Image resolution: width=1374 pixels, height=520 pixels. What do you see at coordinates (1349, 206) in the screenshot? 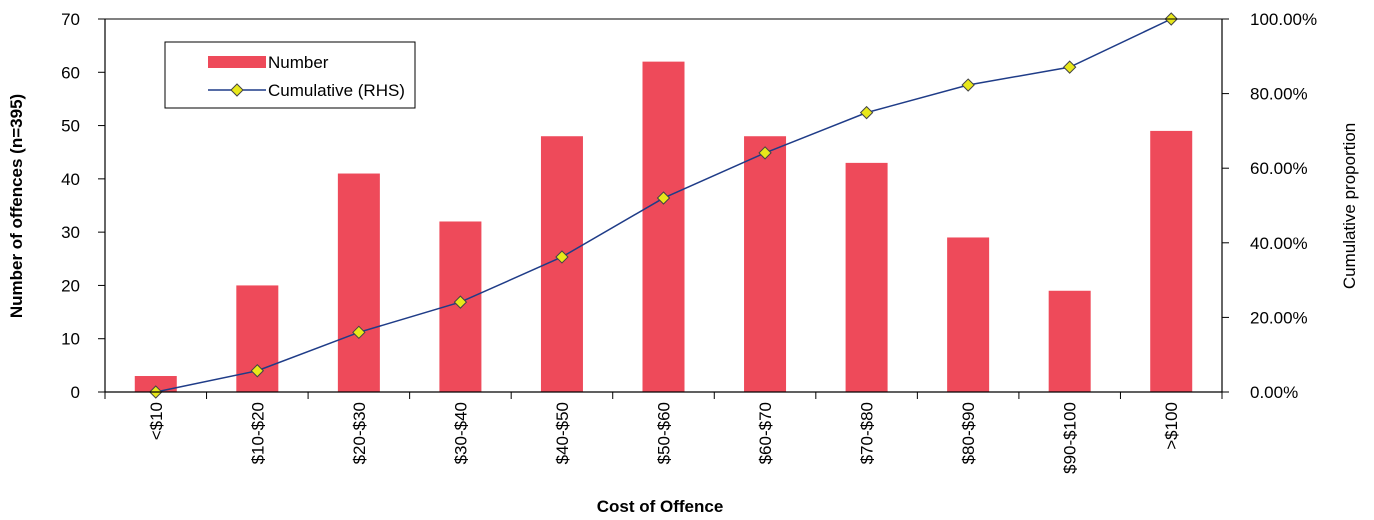
I see `y2-axis-title: Cumulative proportion` at bounding box center [1349, 206].